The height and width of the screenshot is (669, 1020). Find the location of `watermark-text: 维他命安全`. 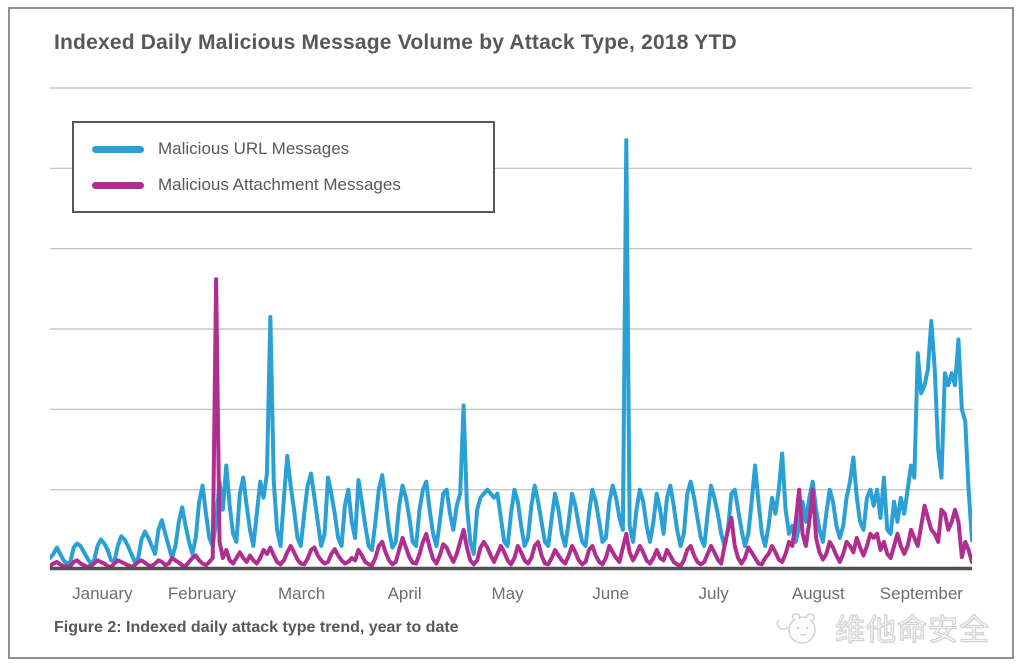

watermark-text: 维他命安全 is located at coordinates (912, 630).